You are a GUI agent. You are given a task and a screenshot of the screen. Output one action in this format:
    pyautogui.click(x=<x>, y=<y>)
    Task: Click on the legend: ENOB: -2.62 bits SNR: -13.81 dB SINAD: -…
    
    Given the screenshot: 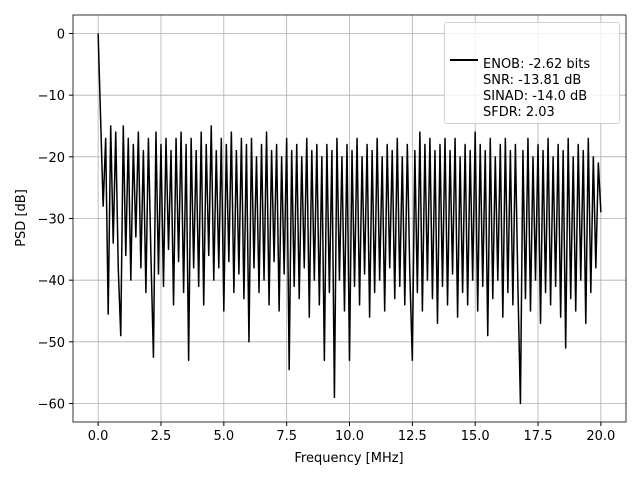 What is the action you would take?
    pyautogui.click(x=532, y=73)
    